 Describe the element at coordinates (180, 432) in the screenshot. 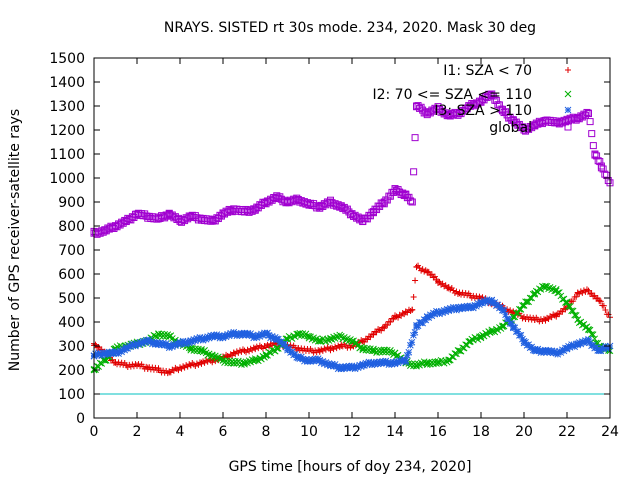

I see `x-tick-label: 4` at that location.